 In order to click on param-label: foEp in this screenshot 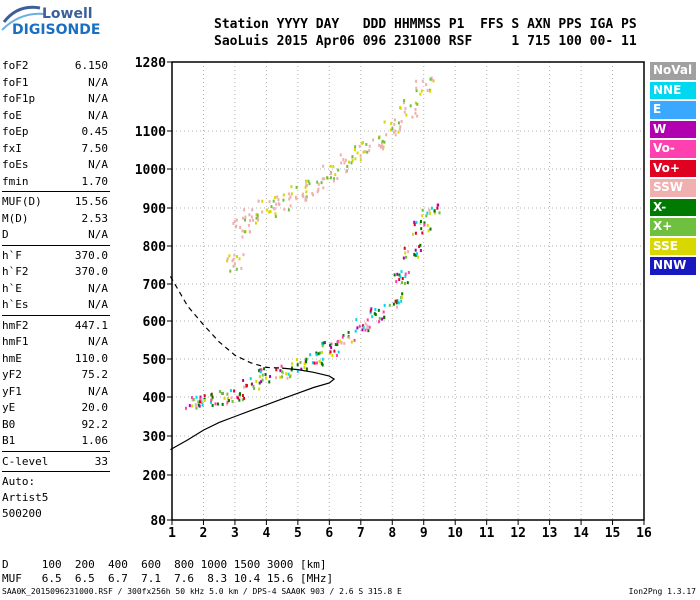, I will do `click(15, 131)`.